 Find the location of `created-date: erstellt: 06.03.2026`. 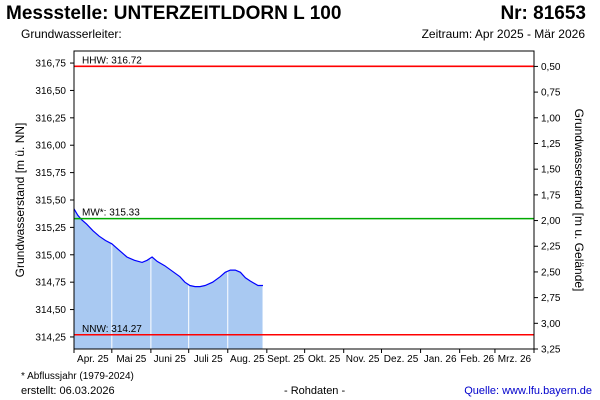

created-date: erstellt: 06.03.2026 is located at coordinates (68, 391).